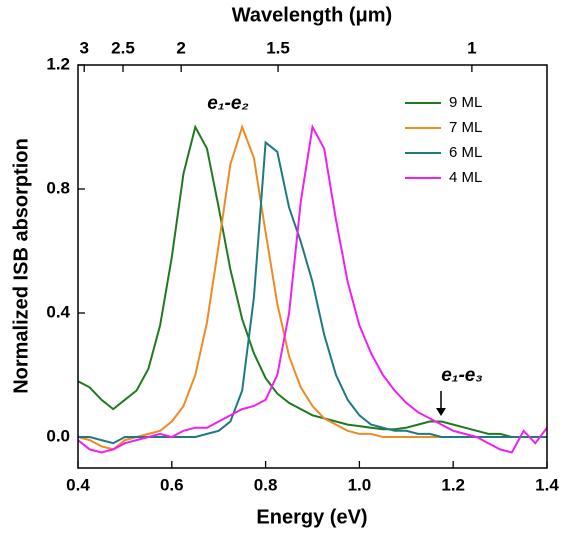 This screenshot has height=534, width=567. Describe the element at coordinates (465, 177) in the screenshot. I see `legend-label: 4 ML` at that location.